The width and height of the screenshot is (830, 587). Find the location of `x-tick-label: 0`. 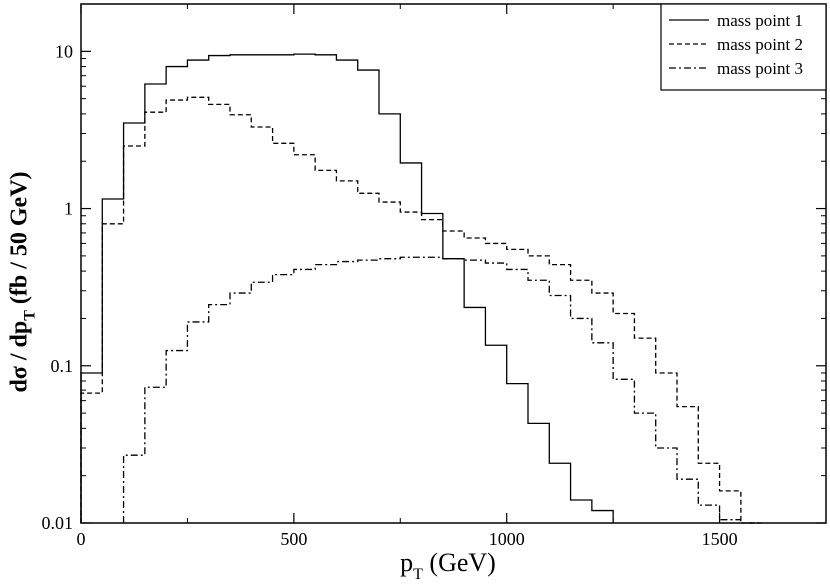

x-tick-label: 0 is located at coordinates (81, 539).